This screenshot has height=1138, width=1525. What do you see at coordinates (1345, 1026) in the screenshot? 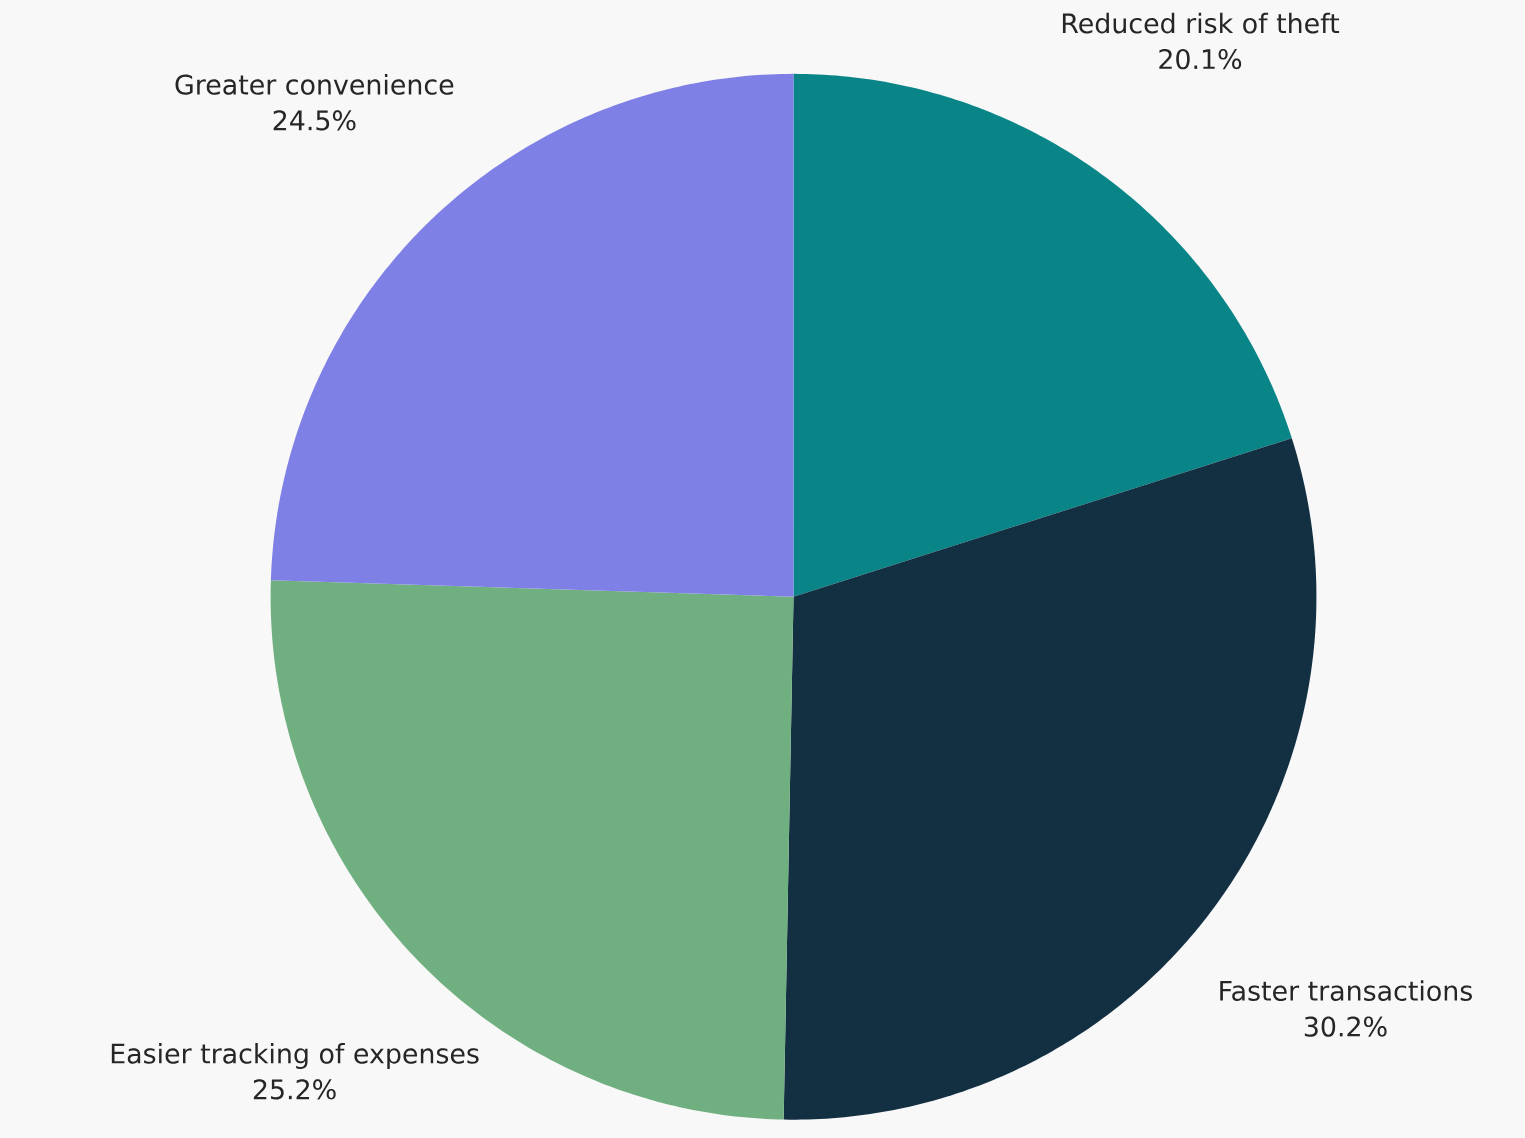
I see `data-label: 30.2%` at bounding box center [1345, 1026].